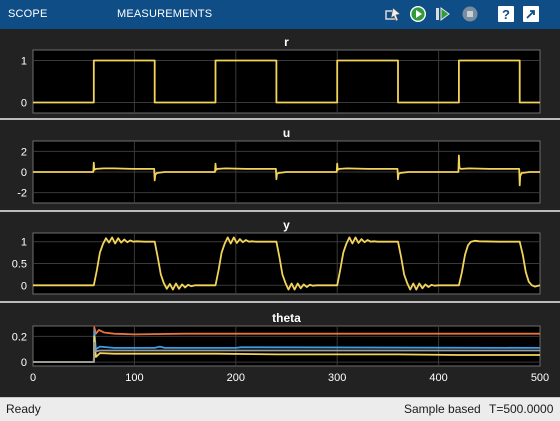 The width and height of the screenshot is (560, 421). Describe the element at coordinates (442, 409) in the screenshot. I see `status-sample-mode: Sample based` at that location.